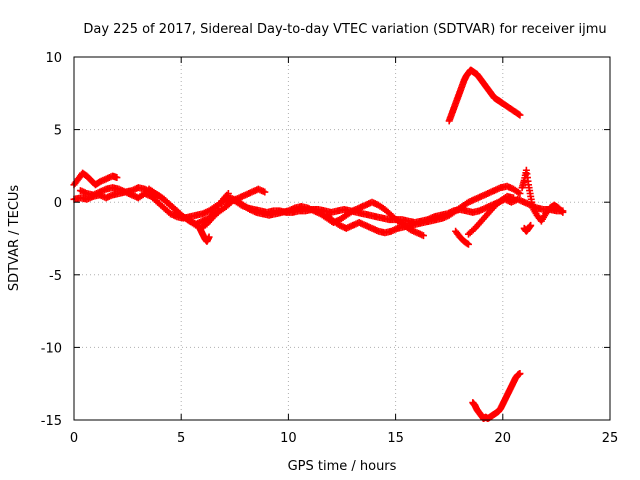 Image resolution: width=640 pixels, height=480 pixels. I want to click on x-tick-label: 10, so click(288, 438).